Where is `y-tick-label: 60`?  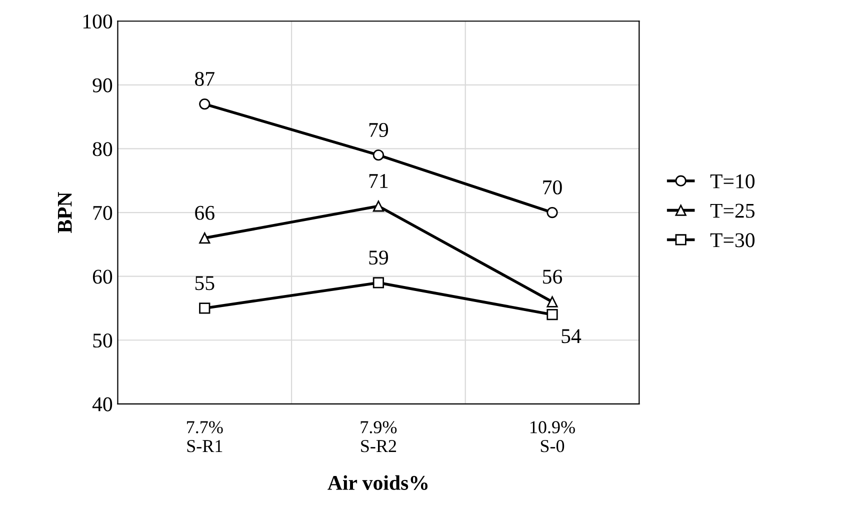 y-tick-label: 60 is located at coordinates (102, 277).